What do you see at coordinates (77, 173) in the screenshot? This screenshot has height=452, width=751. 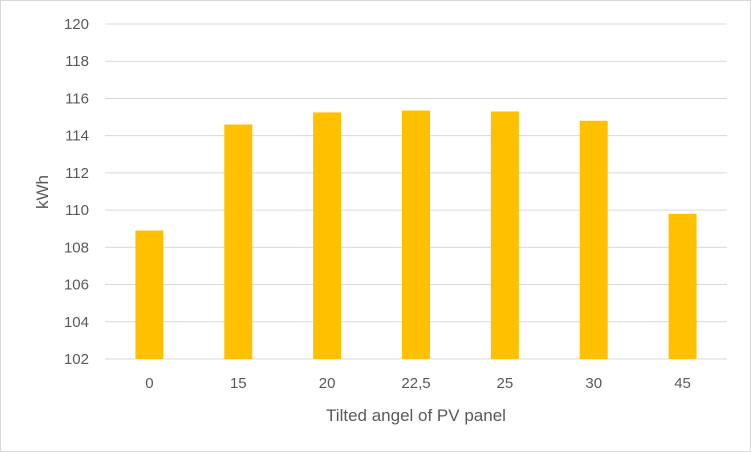 I see `y-tick-label: 112` at bounding box center [77, 173].